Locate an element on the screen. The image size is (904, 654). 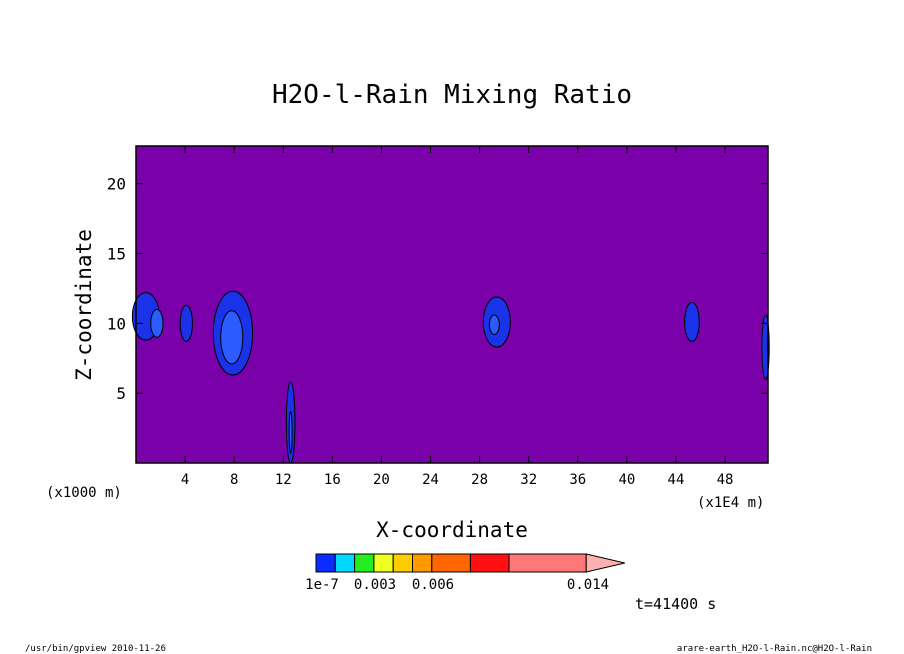
y-tick-label-10: 10 is located at coordinates (116, 323).